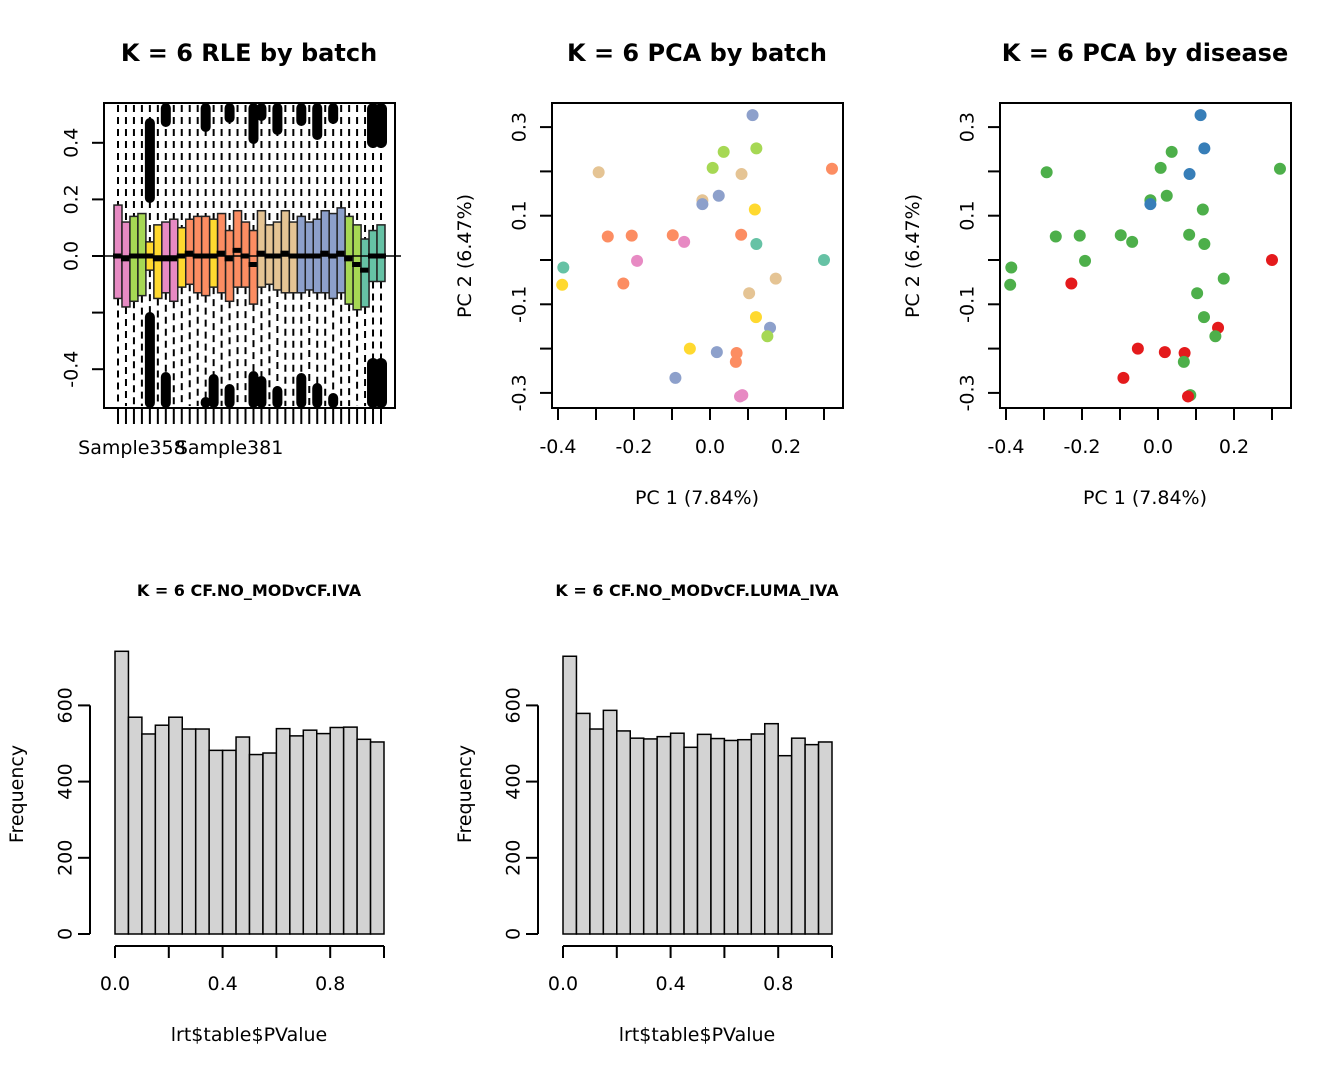 This screenshot has width=1344, height=1075. What do you see at coordinates (465, 794) in the screenshot?
I see `hist-luma-iva-ylabel: Frequency` at bounding box center [465, 794].